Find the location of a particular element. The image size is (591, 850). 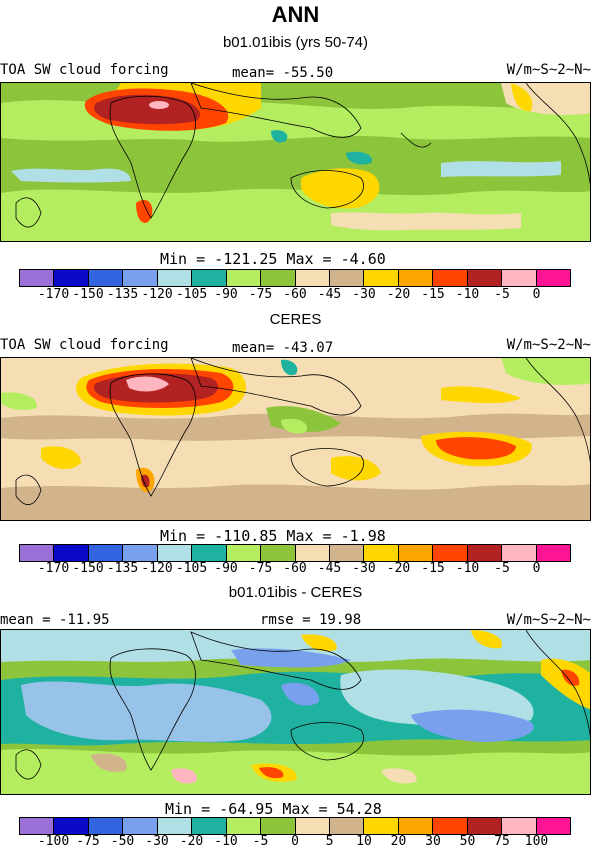

colorbar-tick-label: 5 is located at coordinates (329, 841).